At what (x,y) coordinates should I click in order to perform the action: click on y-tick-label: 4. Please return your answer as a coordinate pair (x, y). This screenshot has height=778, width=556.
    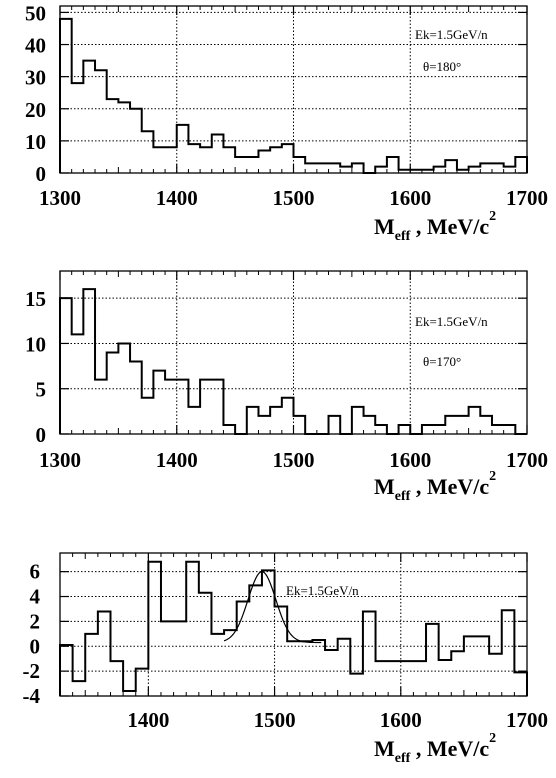
    Looking at the image, I should click on (35, 597).